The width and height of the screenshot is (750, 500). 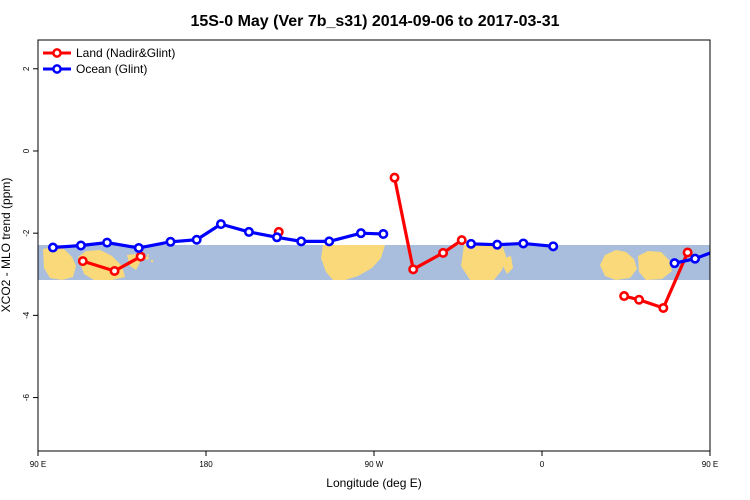 What do you see at coordinates (206, 464) in the screenshot?
I see `x-tick-label: 180` at bounding box center [206, 464].